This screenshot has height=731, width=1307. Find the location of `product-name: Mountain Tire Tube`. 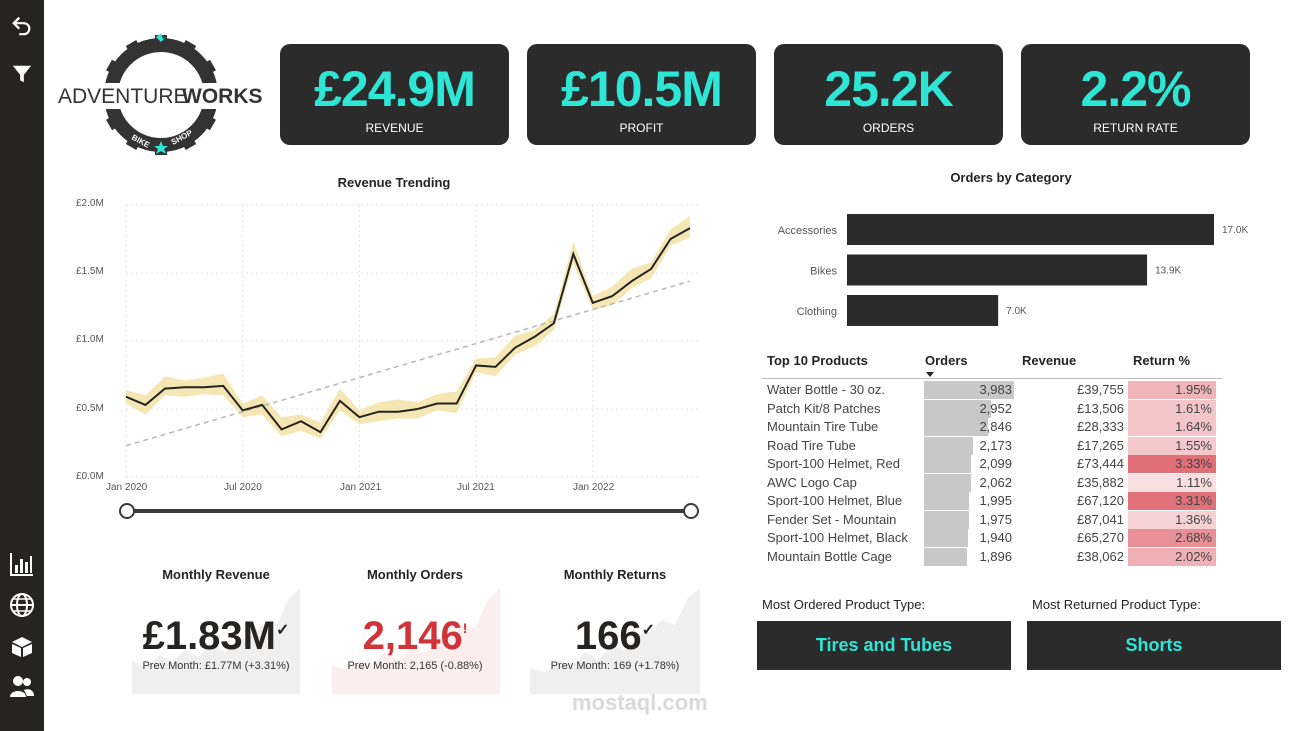

product-name: Mountain Tire Tube is located at coordinates (823, 426).